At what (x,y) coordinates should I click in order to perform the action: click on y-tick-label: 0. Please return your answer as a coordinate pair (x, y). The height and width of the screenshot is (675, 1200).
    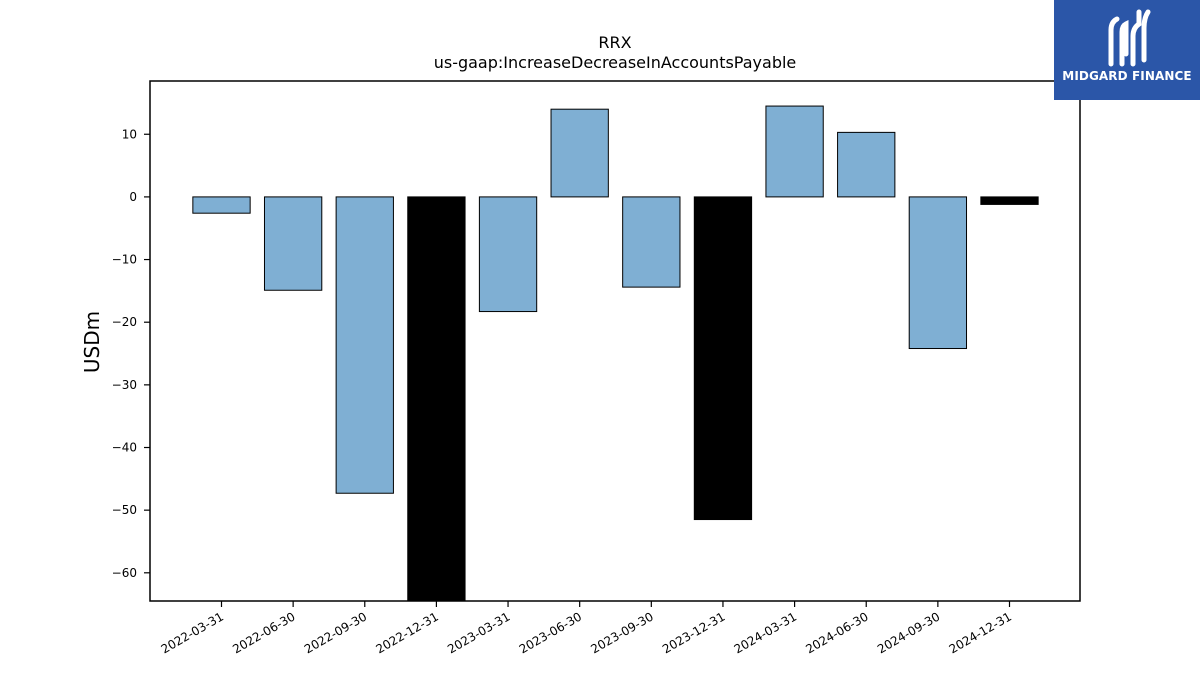
    Looking at the image, I should click on (133, 197).